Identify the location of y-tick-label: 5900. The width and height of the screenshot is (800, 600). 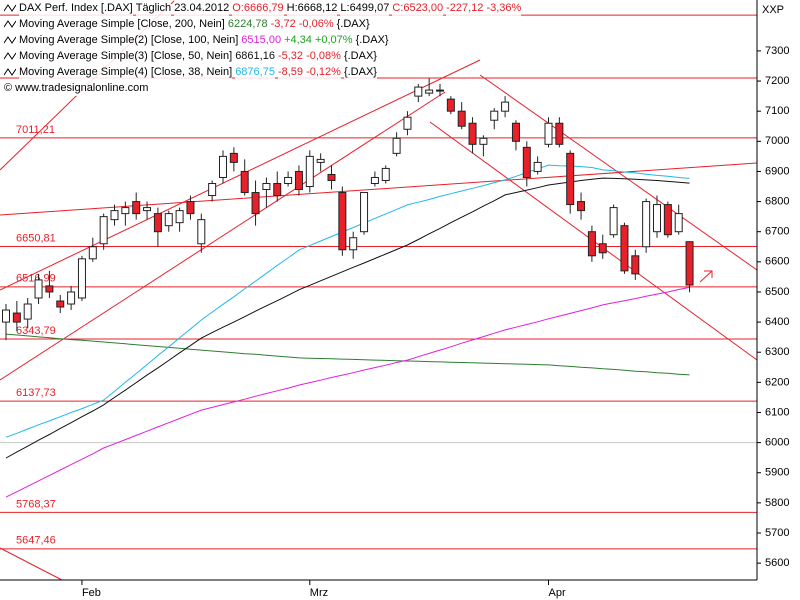
(777, 473).